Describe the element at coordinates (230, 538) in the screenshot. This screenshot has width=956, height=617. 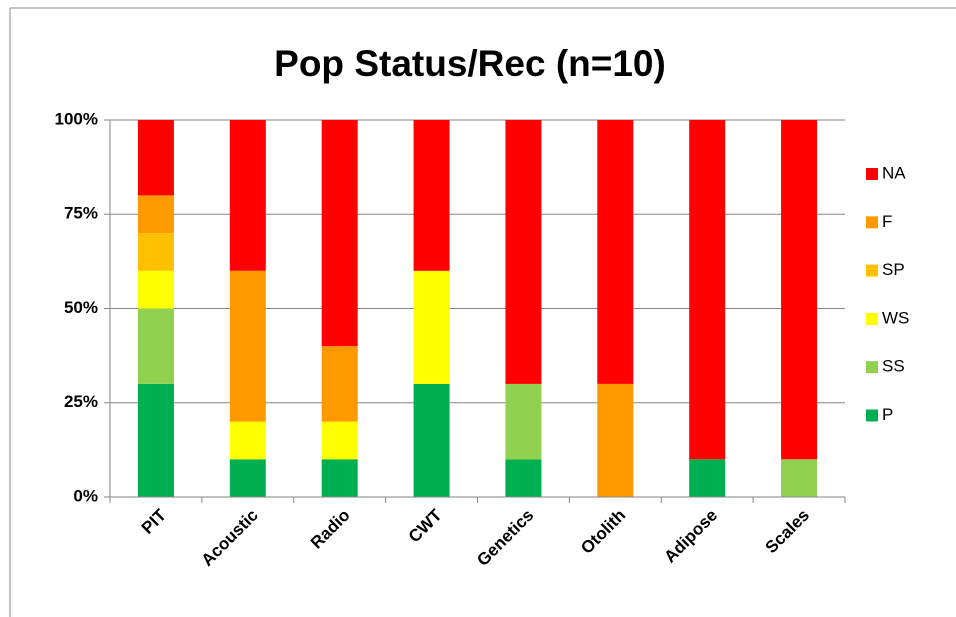
I see `x-tick-label: Acoustic` at that location.